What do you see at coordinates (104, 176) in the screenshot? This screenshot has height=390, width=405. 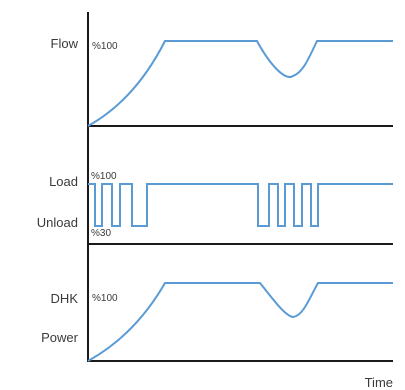 I see `load-level-top-label: %100` at bounding box center [104, 176].